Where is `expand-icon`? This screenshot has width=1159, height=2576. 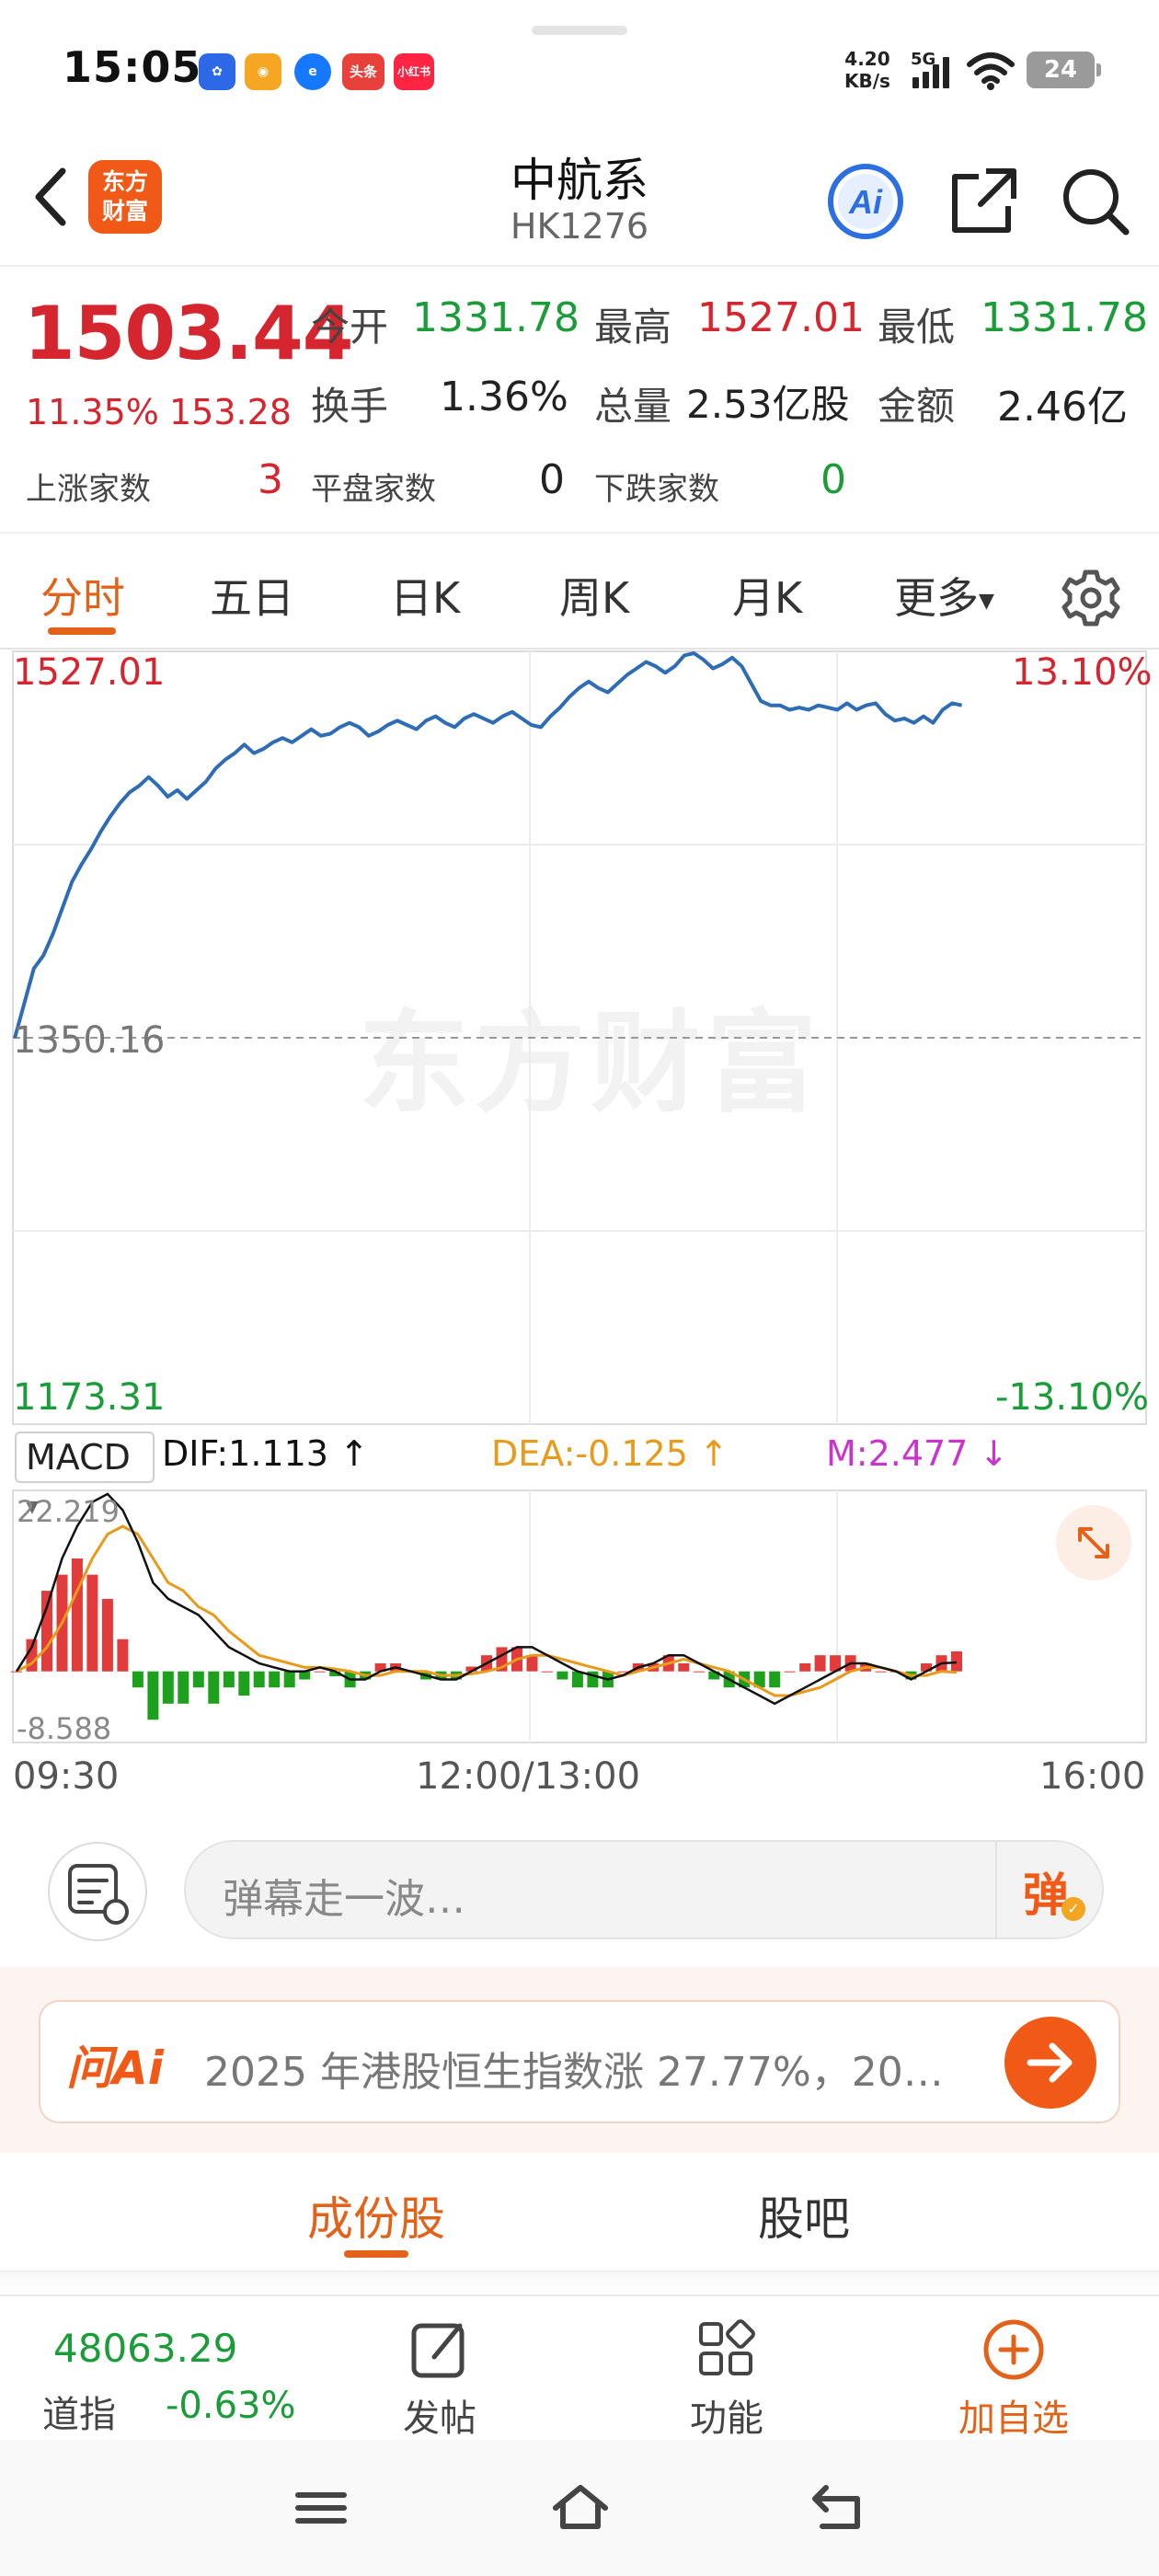
expand-icon is located at coordinates (1093, 1542).